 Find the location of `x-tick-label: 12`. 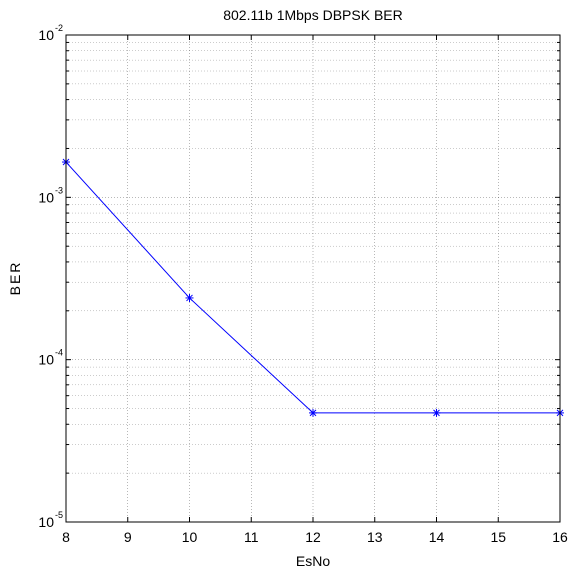

x-tick-label: 12 is located at coordinates (313, 537).